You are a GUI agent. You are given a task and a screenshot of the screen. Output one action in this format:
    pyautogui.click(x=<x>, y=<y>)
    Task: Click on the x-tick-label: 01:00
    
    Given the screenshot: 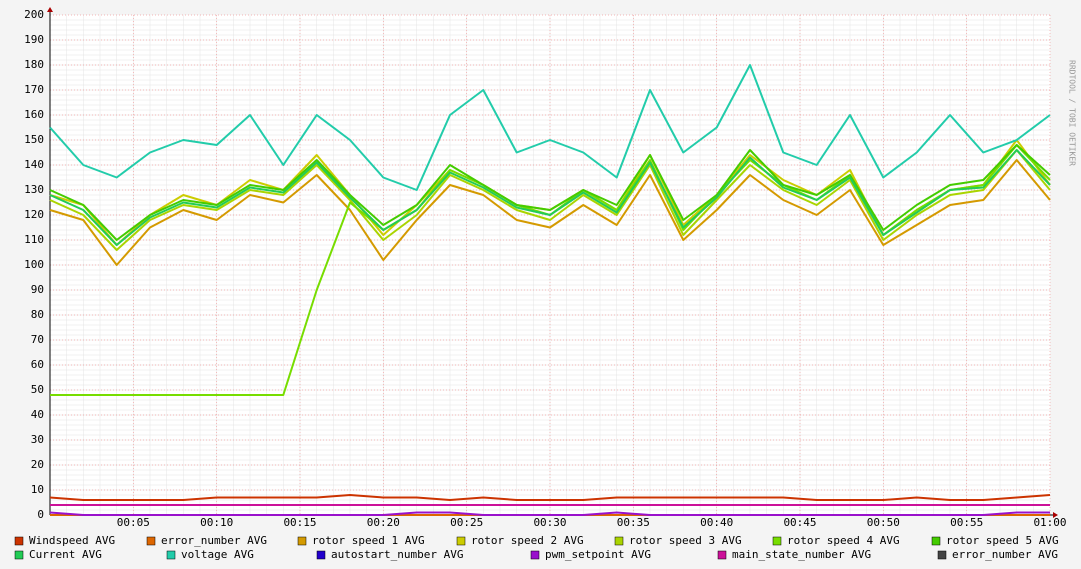 What is the action you would take?
    pyautogui.click(x=1049, y=522)
    